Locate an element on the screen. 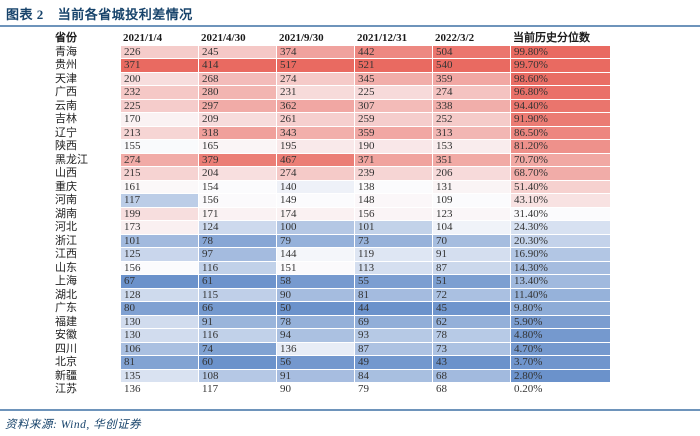 Image resolution: width=700 pixels, height=436 pixels. province-label: 浙江 is located at coordinates (66, 240).